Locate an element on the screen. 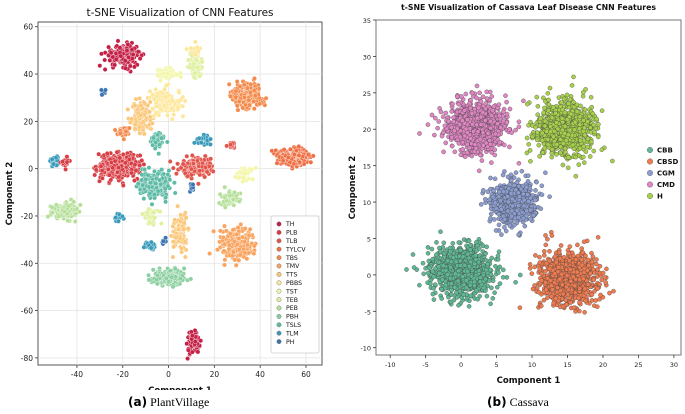 This screenshot has width=685, height=414. y-tick-label: 20 is located at coordinates (28, 121).